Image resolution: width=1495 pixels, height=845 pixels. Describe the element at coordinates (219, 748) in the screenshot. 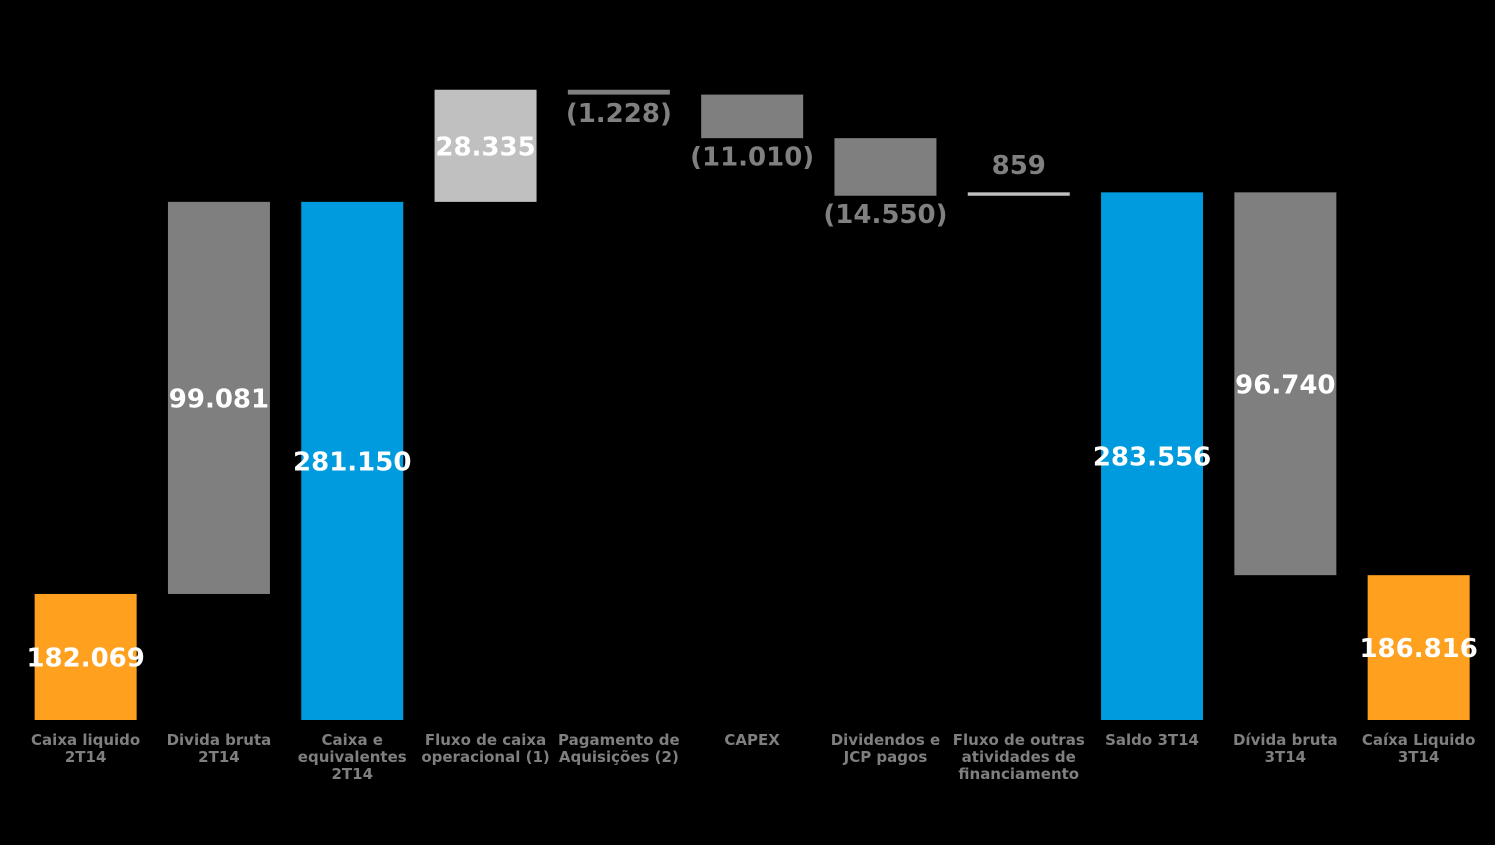

I see `category-label: Divida bruta 2T14` at that location.